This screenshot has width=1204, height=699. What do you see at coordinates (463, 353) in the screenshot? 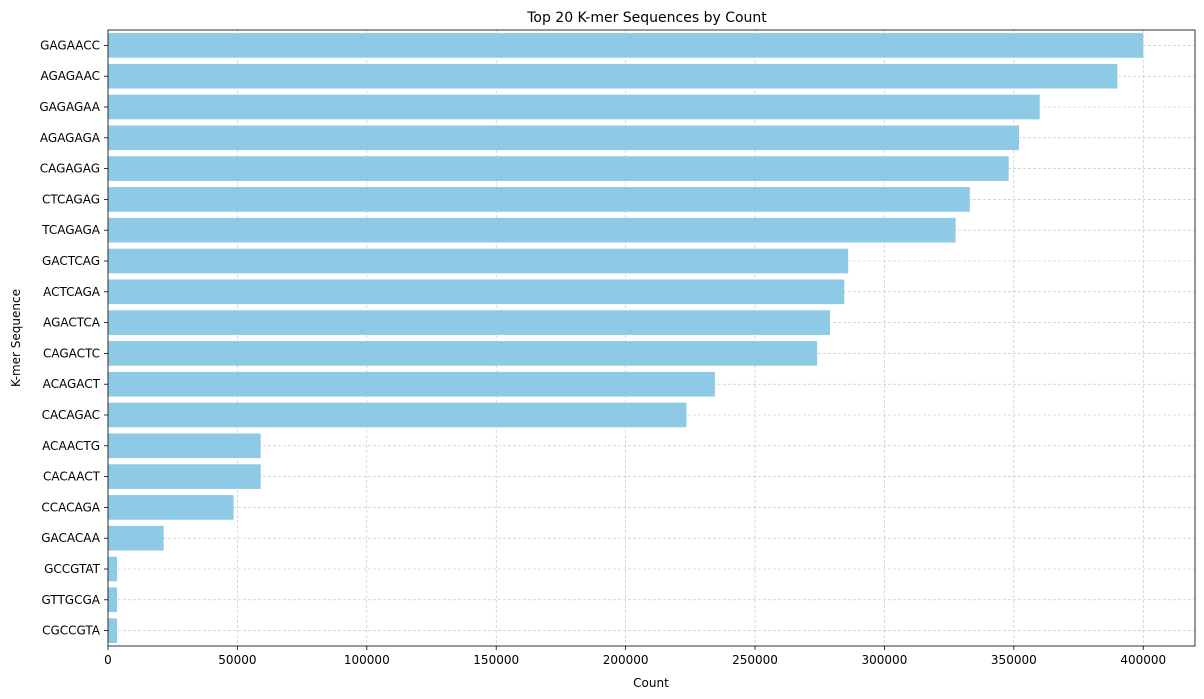
I see `bar-cagactc` at bounding box center [463, 353].